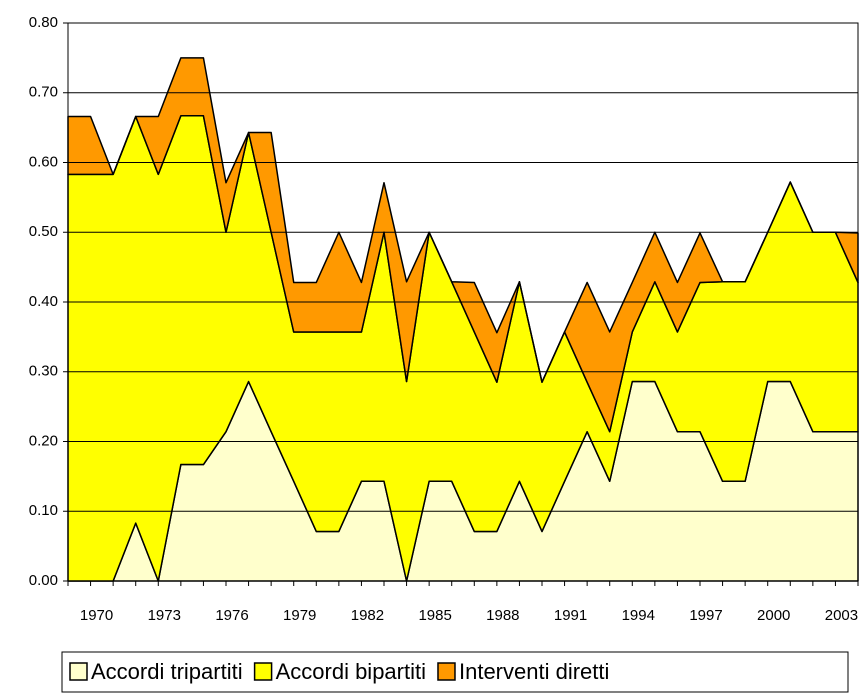 Image resolution: width=867 pixels, height=697 pixels. I want to click on legend-label: Accordi tripartiti, so click(167, 671).